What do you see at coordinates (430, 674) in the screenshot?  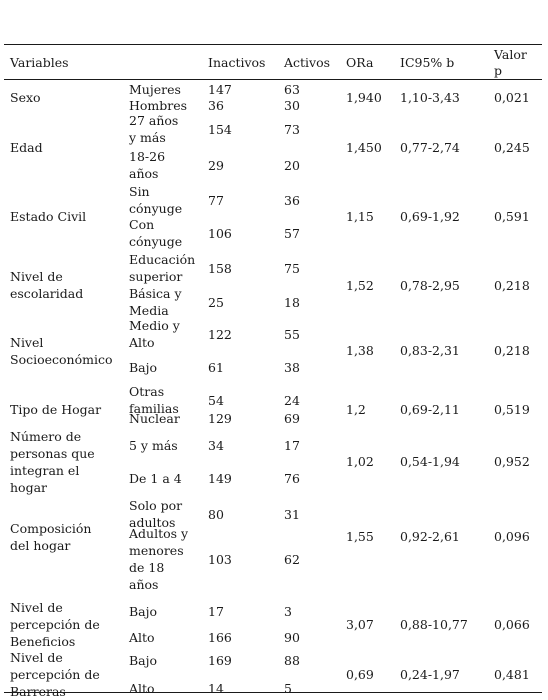 I see `ic95-value: 0,24-1,97` at bounding box center [430, 674].